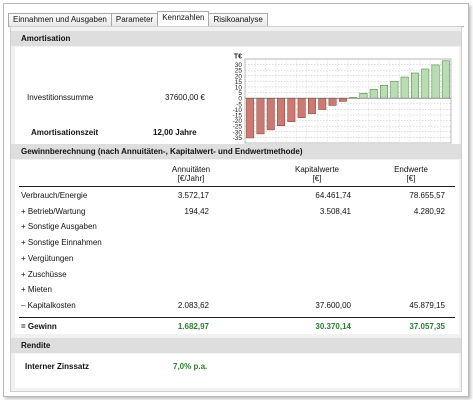  Describe the element at coordinates (183, 18) in the screenshot. I see `tab-kennzahlen: Kennzahlen` at that location.